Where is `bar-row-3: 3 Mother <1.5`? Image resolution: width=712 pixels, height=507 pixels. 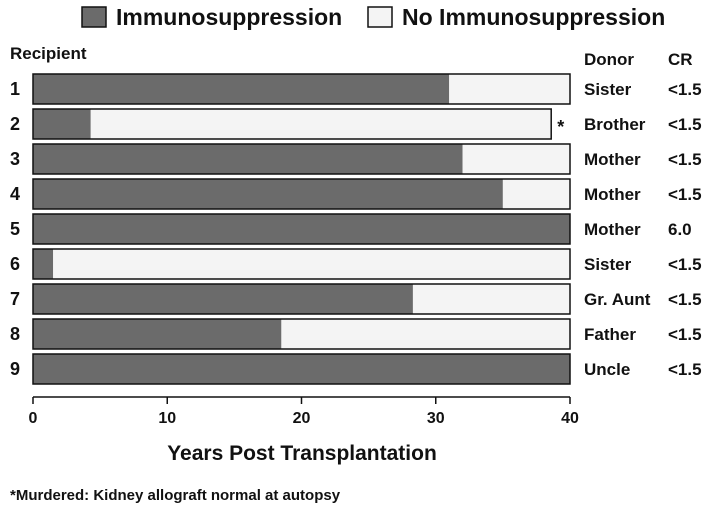
bar-row-3: 3 Mother <1.5 is located at coordinates (356, 159).